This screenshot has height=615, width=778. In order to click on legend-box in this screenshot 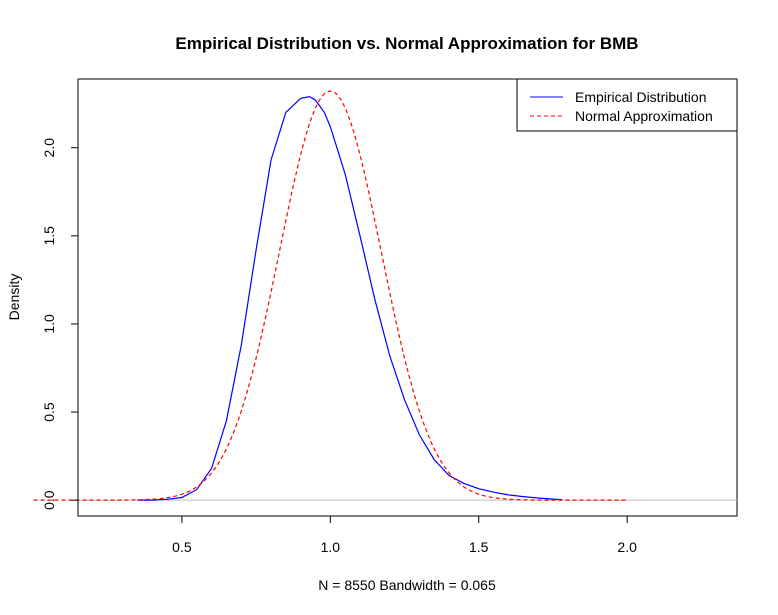, I will do `click(627, 105)`.